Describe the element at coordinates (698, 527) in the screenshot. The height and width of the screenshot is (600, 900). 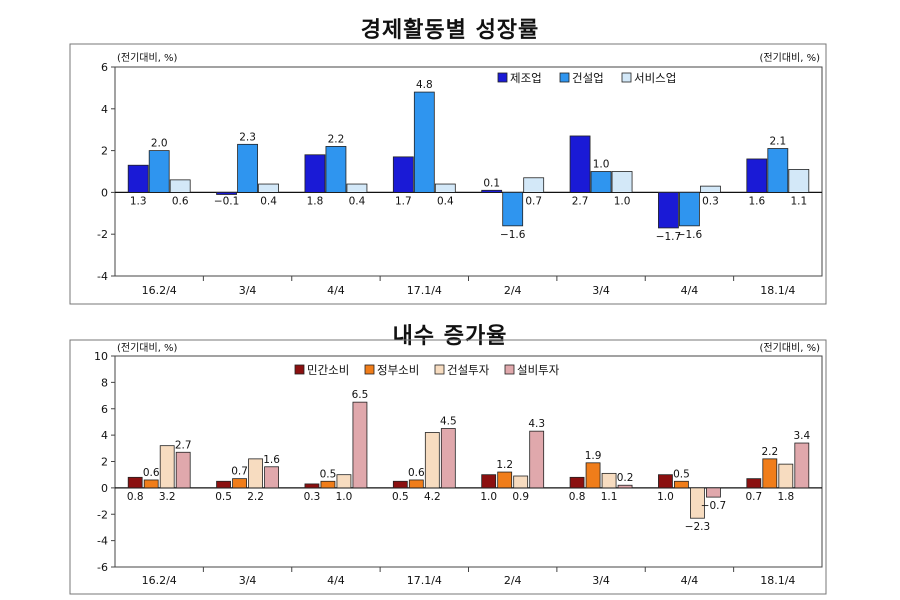
I see `data-label: −2.3` at that location.